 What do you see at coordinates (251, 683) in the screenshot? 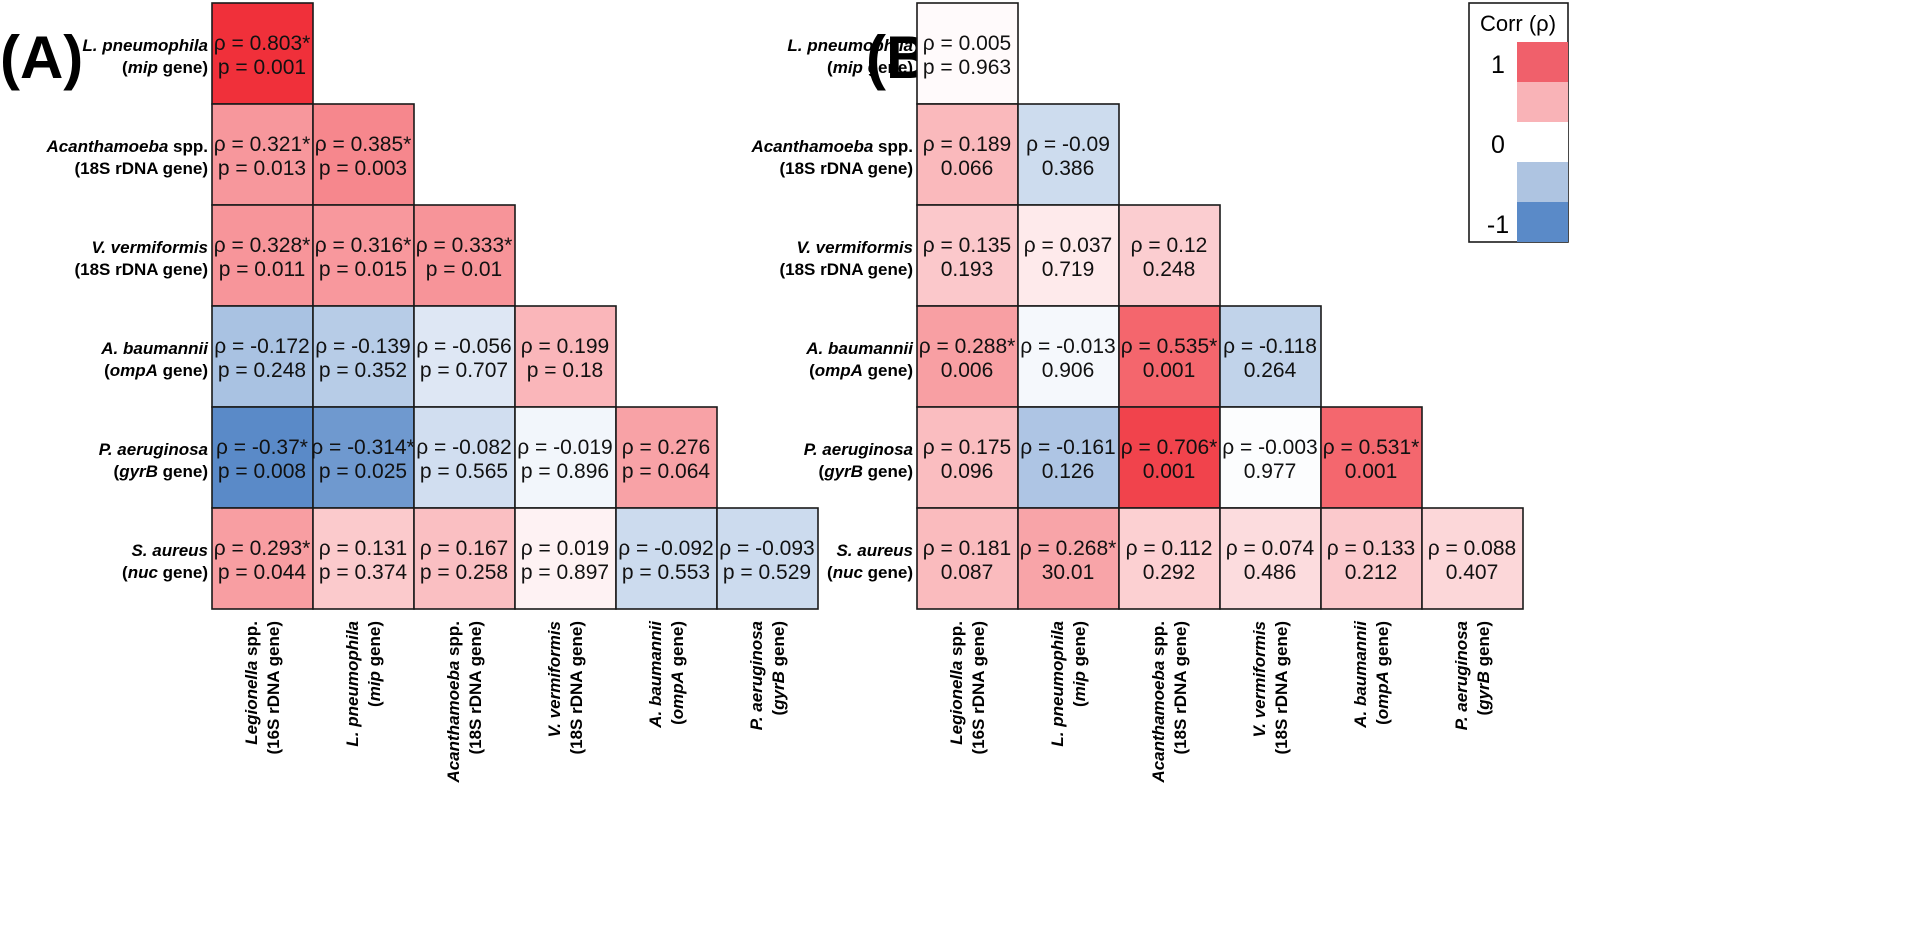
I see `column-label-species: Legionella spp.` at bounding box center [251, 683].